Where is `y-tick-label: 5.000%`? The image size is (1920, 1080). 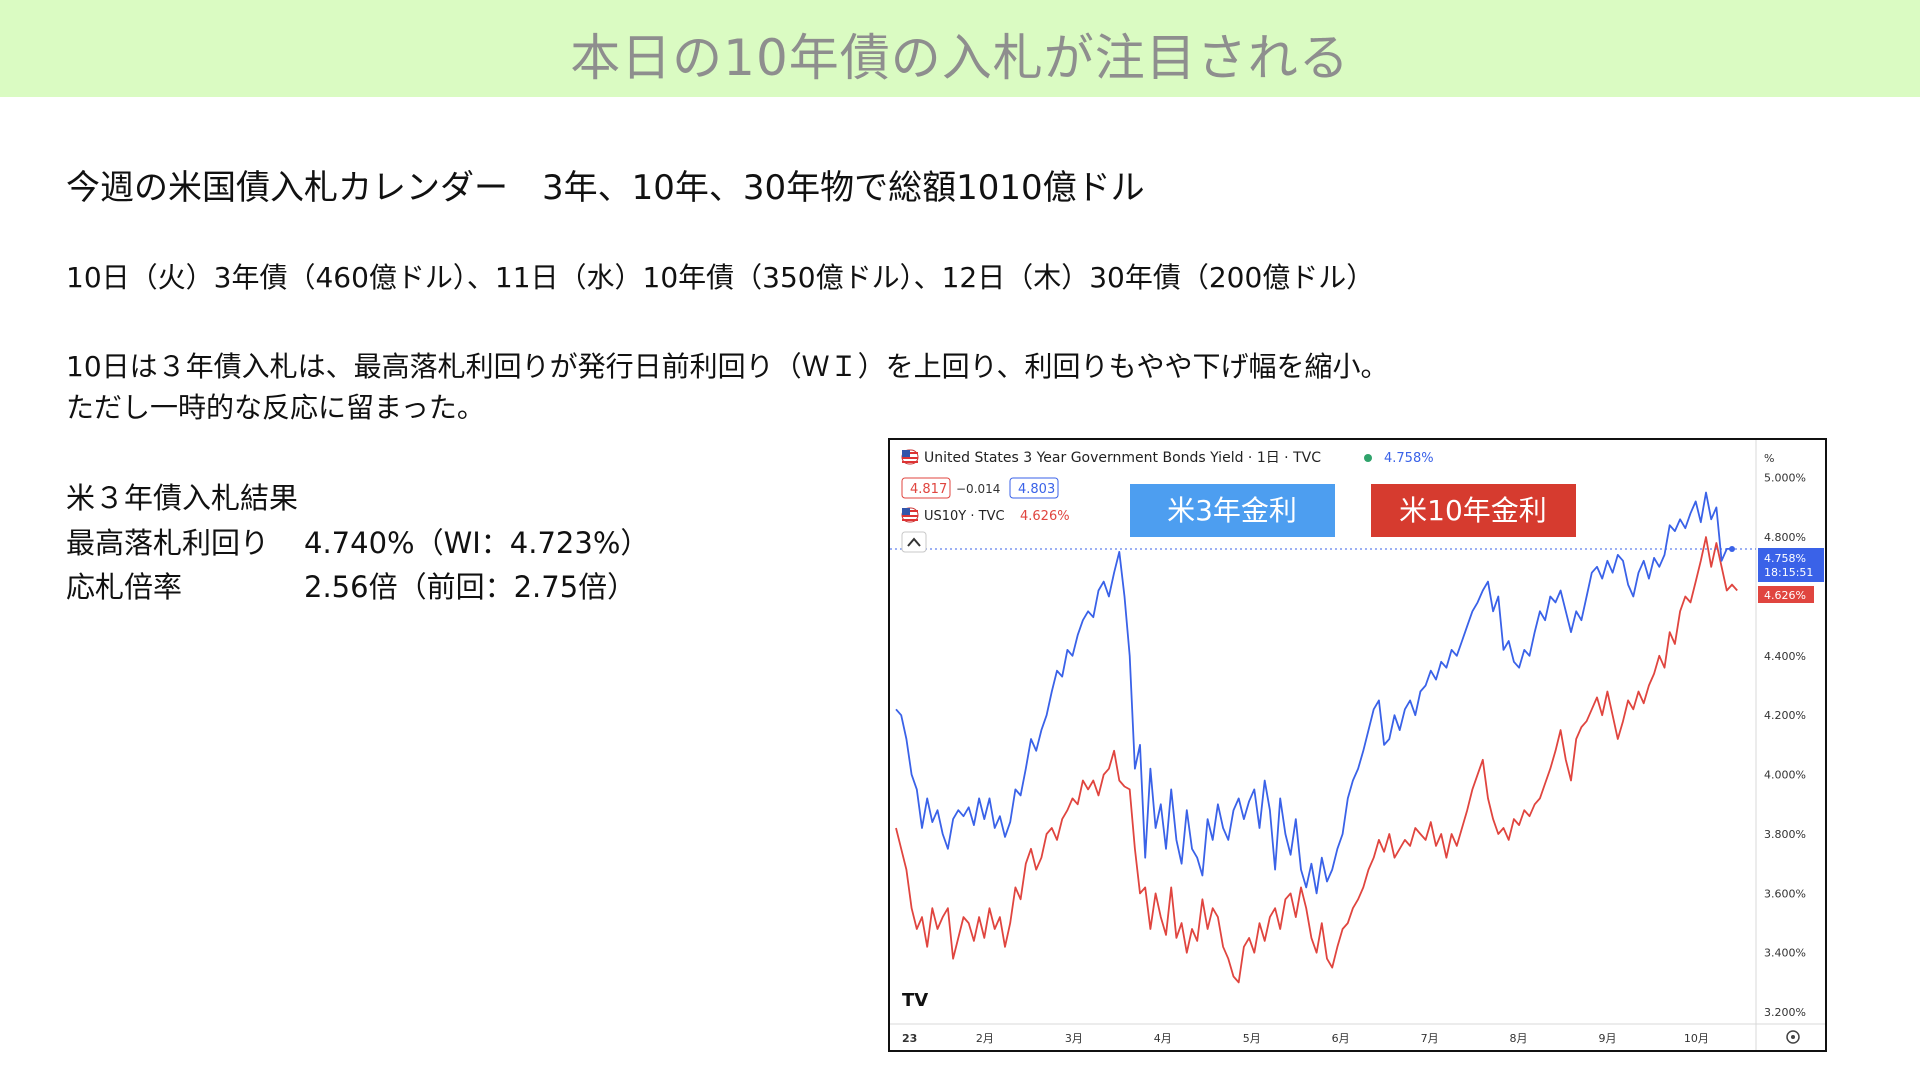 y-tick-label: 5.000% is located at coordinates (1785, 478).